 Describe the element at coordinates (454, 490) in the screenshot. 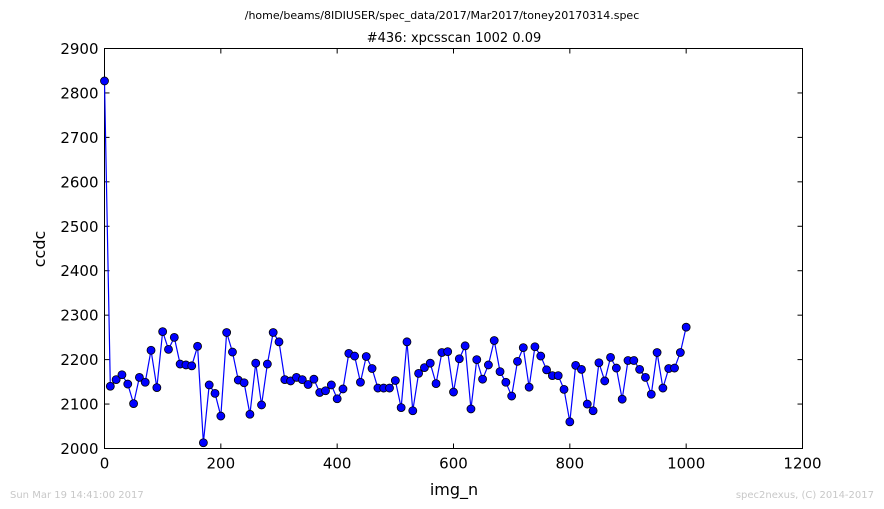

I see `x-axis-label: img_n` at that location.